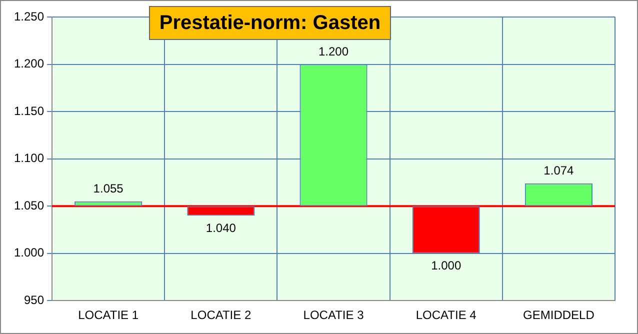  I want to click on x-tick-label: LOCATIE 2, so click(221, 315).